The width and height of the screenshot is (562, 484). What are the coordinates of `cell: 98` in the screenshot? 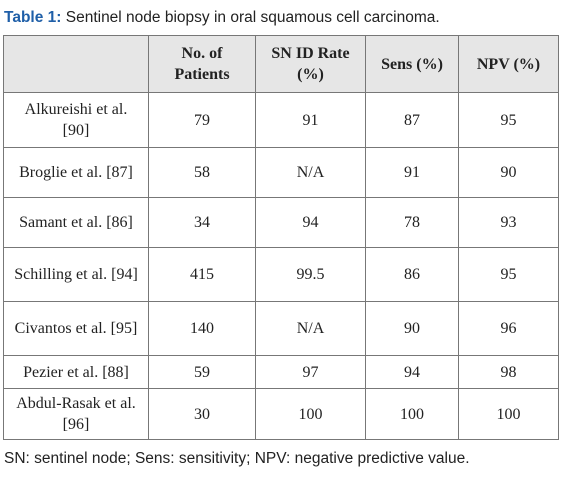 It's located at (508, 372).